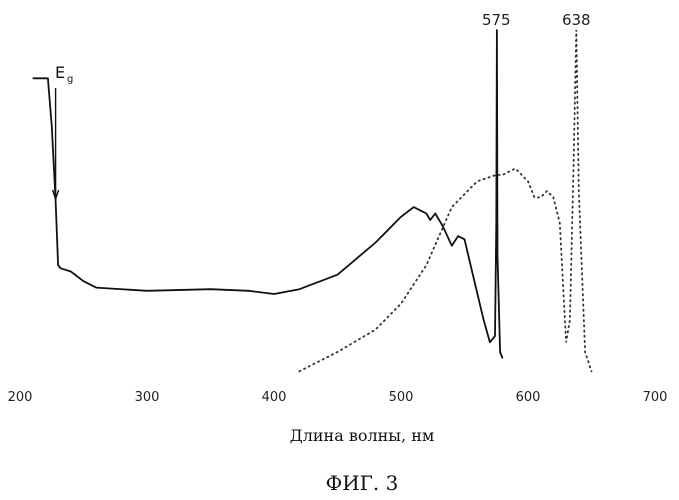 The image size is (679, 500). I want to click on x-axis-label: Длина волны, нм, so click(362, 435).